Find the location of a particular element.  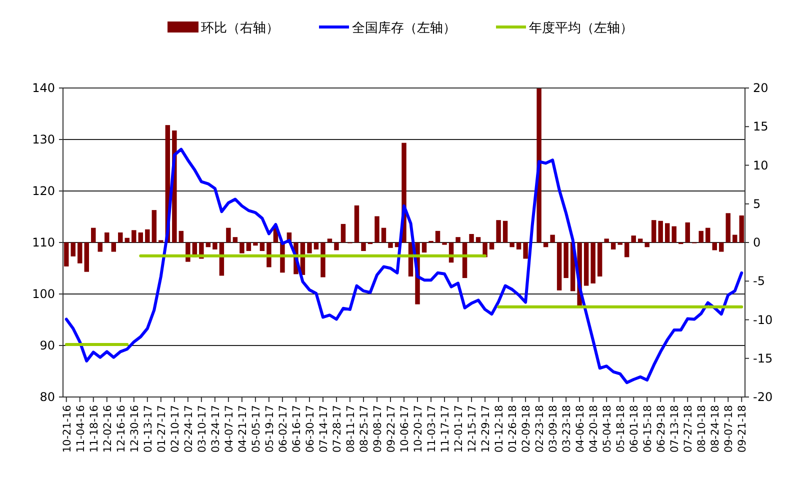

x-tick-label: 01-26-18 is located at coordinates (513, 429).